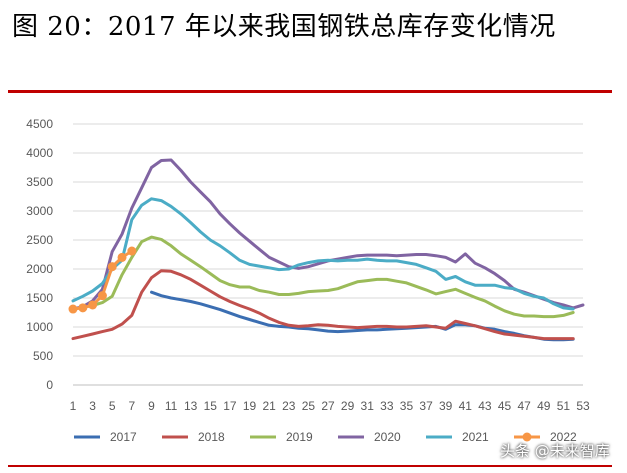 Image resolution: width=627 pixels, height=473 pixels. What do you see at coordinates (123, 437) in the screenshot?
I see `legend-label-2017: 2017` at bounding box center [123, 437].